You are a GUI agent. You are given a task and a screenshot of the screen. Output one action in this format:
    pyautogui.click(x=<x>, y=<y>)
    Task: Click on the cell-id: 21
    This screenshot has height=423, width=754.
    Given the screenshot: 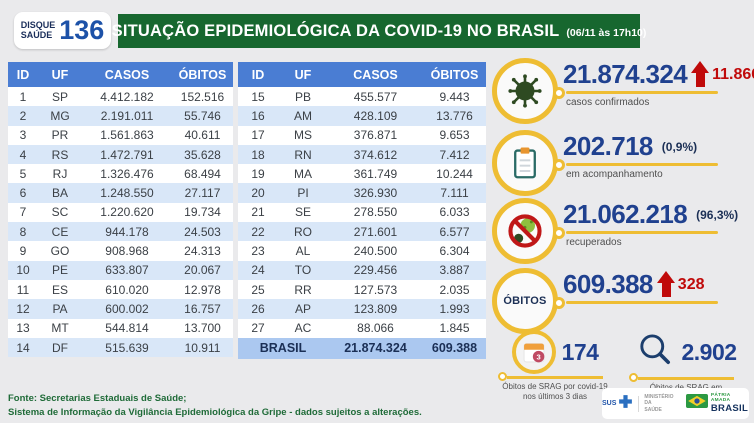 What is the action you would take?
    pyautogui.click(x=258, y=212)
    